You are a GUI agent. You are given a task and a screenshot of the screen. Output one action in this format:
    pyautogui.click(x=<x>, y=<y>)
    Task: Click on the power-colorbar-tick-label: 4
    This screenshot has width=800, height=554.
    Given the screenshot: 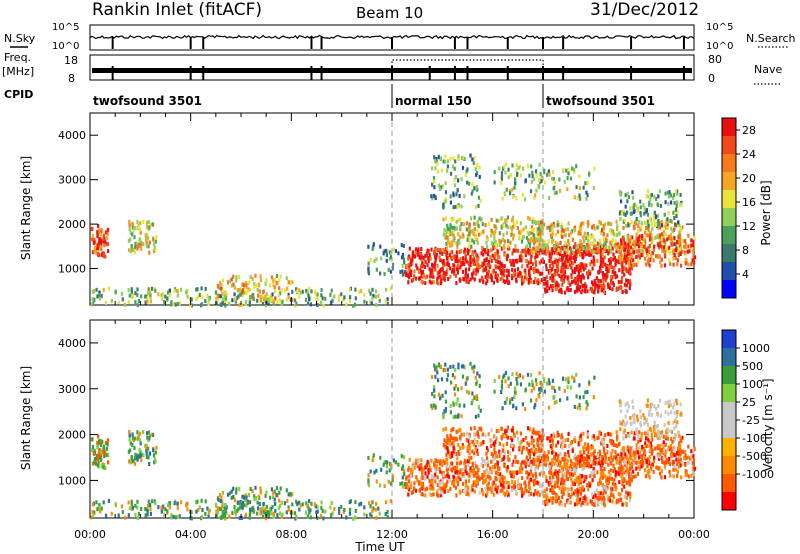 What is the action you would take?
    pyautogui.click(x=745, y=274)
    